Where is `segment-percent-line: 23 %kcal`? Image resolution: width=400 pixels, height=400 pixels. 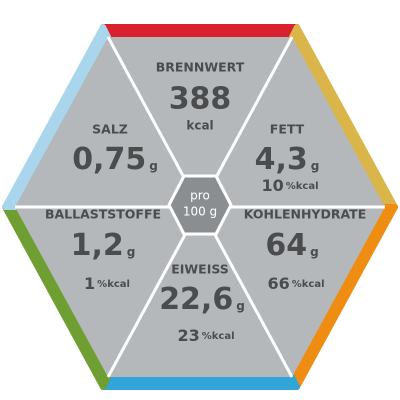
segment-percent-line: 23 %kcal is located at coordinates (205, 335).